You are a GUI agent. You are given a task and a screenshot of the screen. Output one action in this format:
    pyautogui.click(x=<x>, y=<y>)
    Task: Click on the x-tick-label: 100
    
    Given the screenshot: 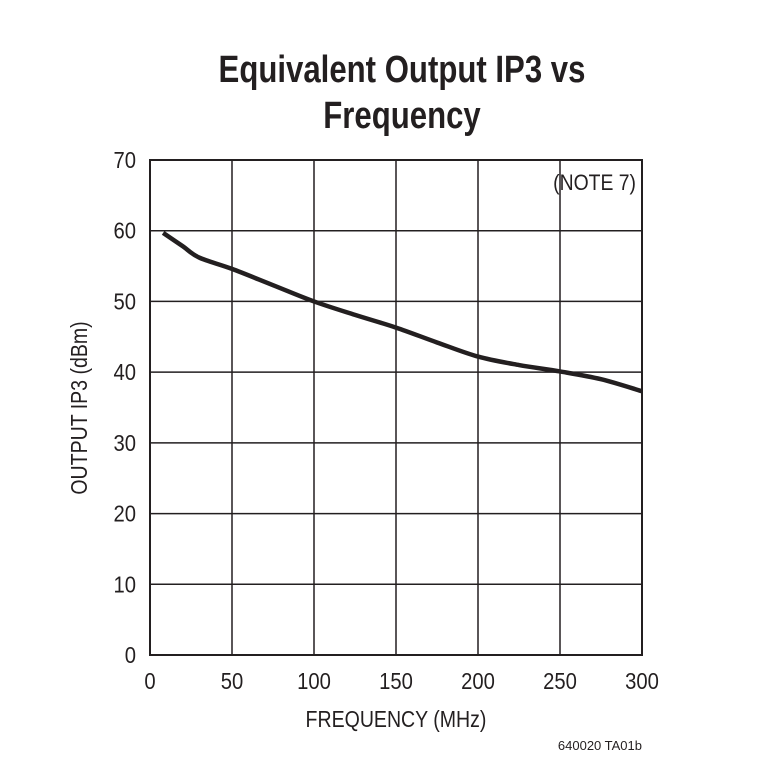 What is the action you would take?
    pyautogui.click(x=314, y=681)
    